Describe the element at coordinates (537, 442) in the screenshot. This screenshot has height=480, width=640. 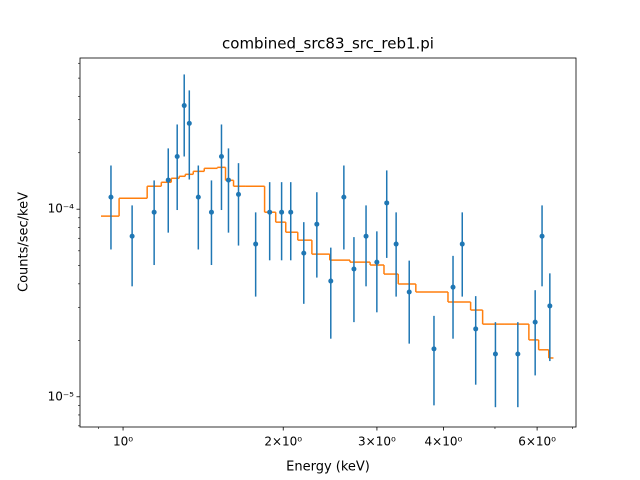
I see `x-tick-label: 6×10⁰` at that location.